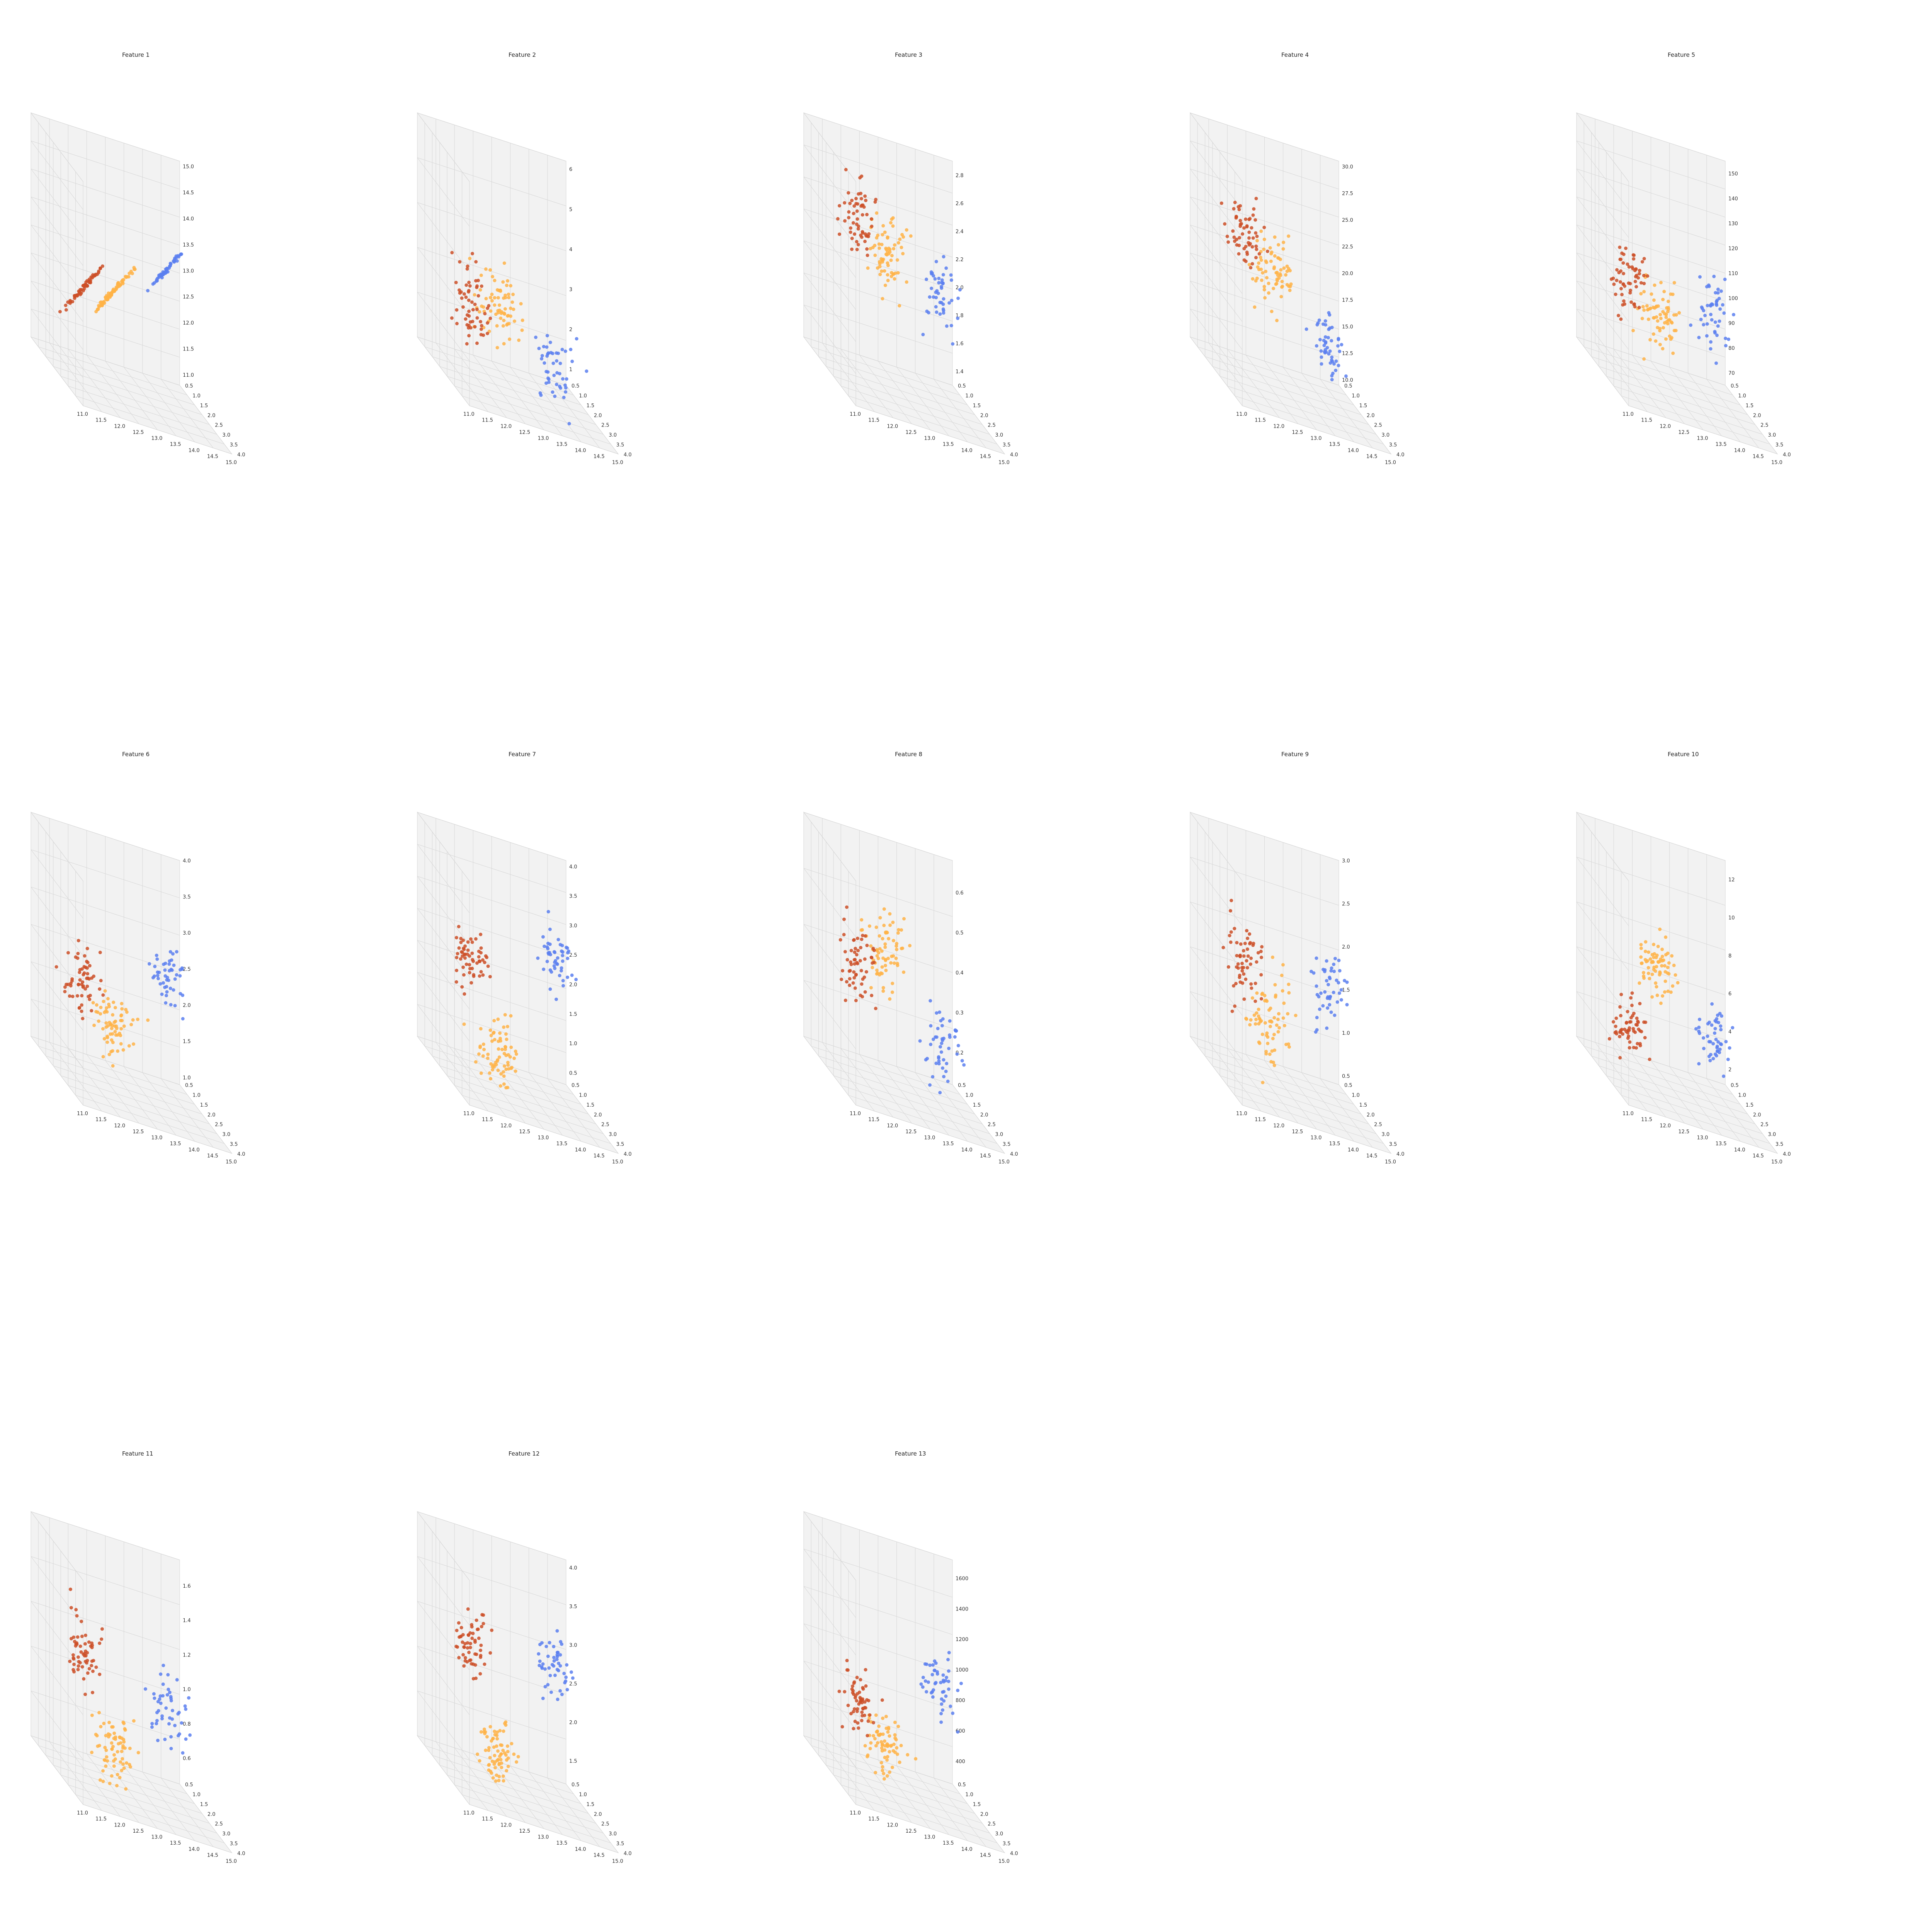 The image size is (1932, 1932). What do you see at coordinates (1346, 1077) in the screenshot?
I see `z-tick-label: 0.5` at bounding box center [1346, 1077].